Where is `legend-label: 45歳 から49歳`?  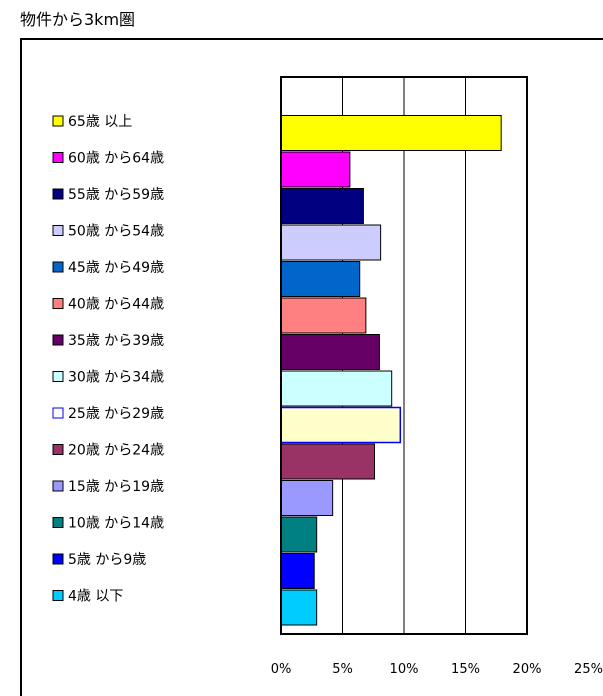 legend-label: 45歳 から49歳 is located at coordinates (116, 268).